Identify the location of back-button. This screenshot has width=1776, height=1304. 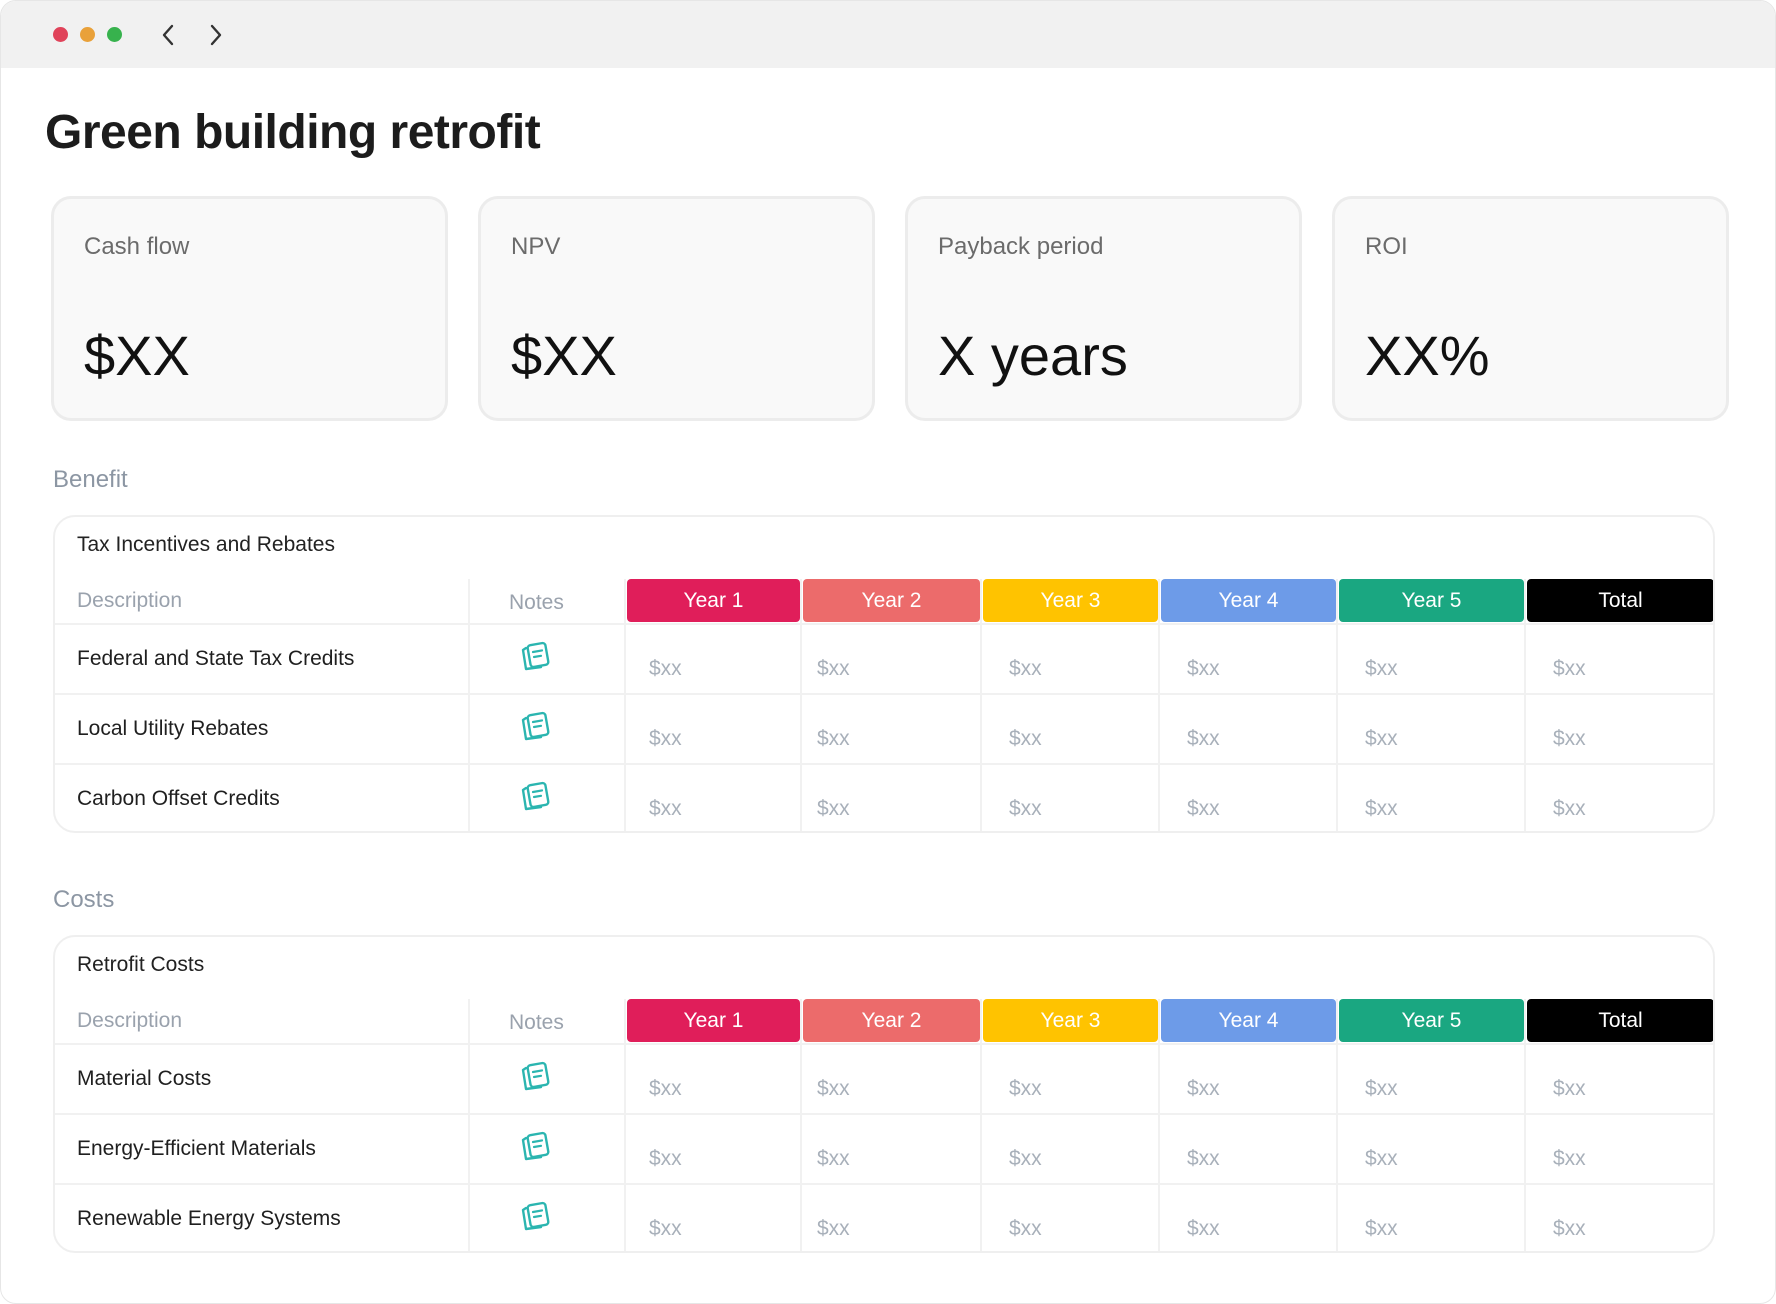
(168, 35).